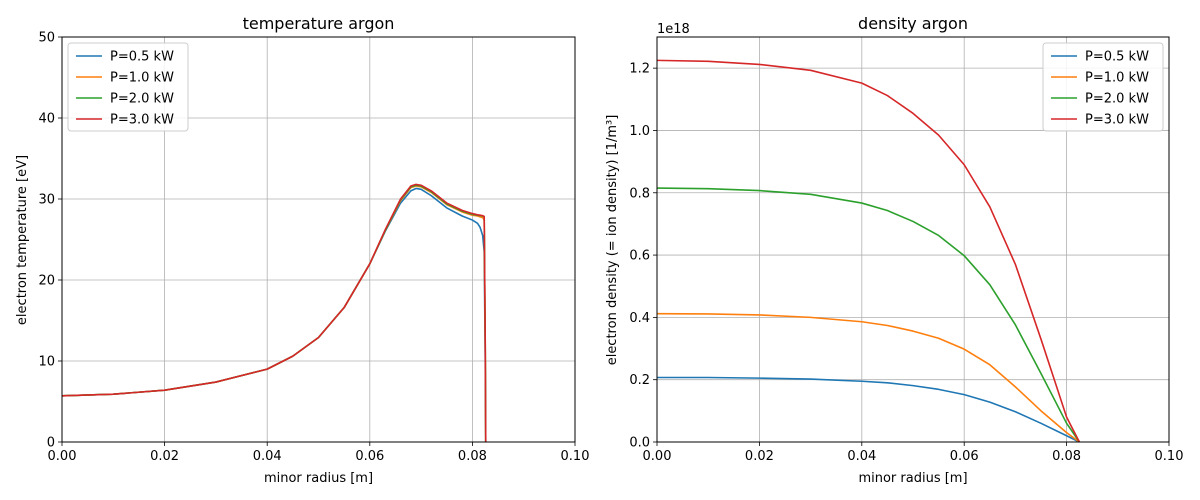  Describe the element at coordinates (639, 380) in the screenshot. I see `y-tick-label: 0.2` at that location.